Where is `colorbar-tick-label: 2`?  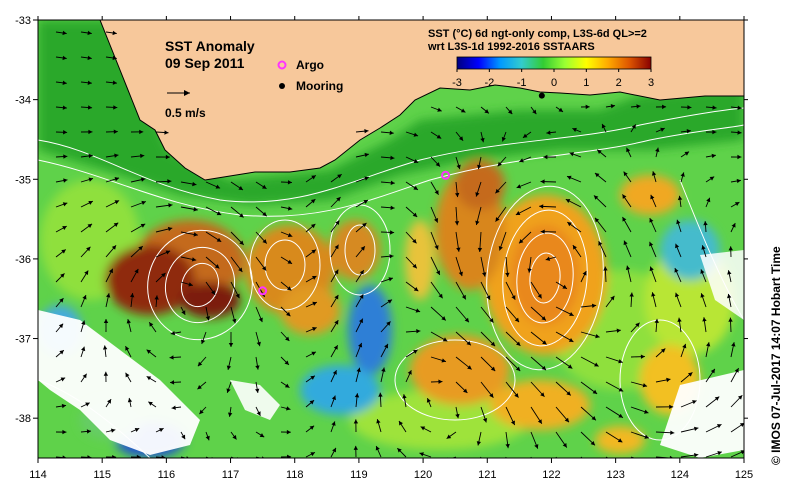
colorbar-tick-label: 2 is located at coordinates (619, 83).